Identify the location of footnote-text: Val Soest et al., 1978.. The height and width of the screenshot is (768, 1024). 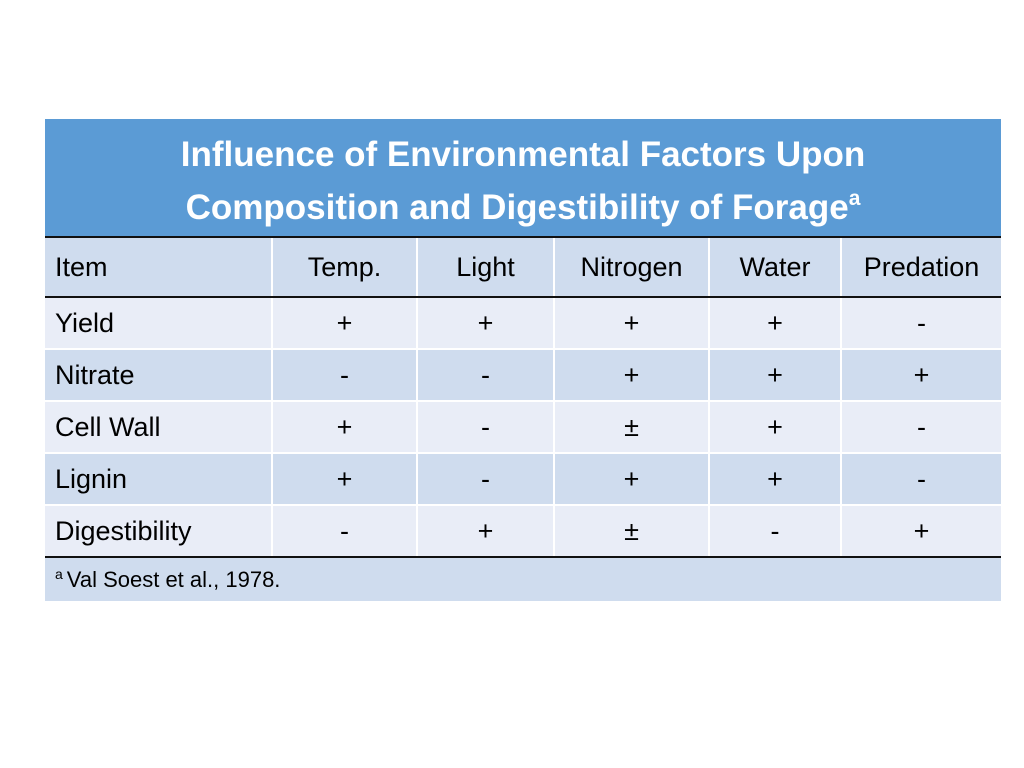
(173, 579).